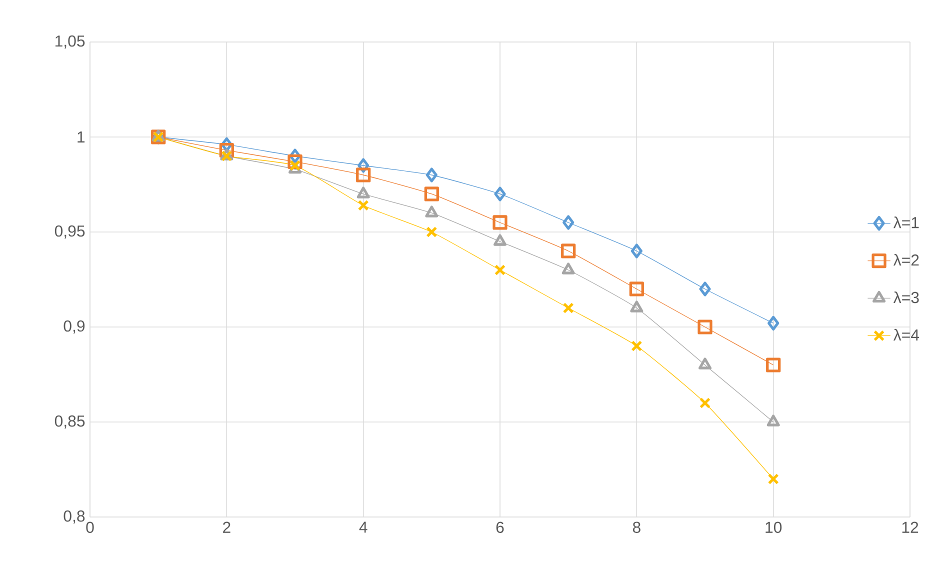 The height and width of the screenshot is (572, 940). What do you see at coordinates (636, 527) in the screenshot?
I see `x-tick-label: 8` at bounding box center [636, 527].